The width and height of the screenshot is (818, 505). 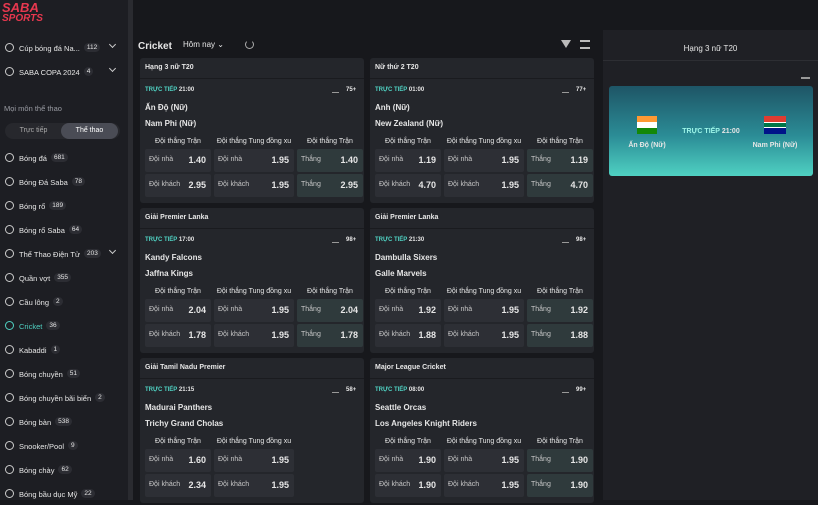 I want to click on sport-item: Cúp bóng đá Na... 112, so click(x=64, y=48).